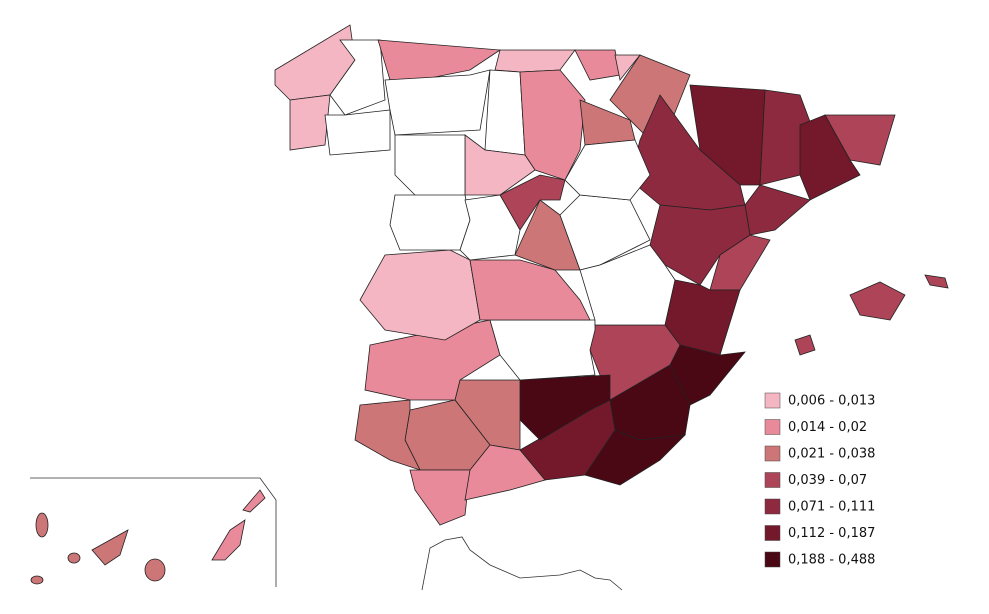  What do you see at coordinates (827, 480) in the screenshot?
I see `legend-label: 0,039 - 0,07` at bounding box center [827, 480].